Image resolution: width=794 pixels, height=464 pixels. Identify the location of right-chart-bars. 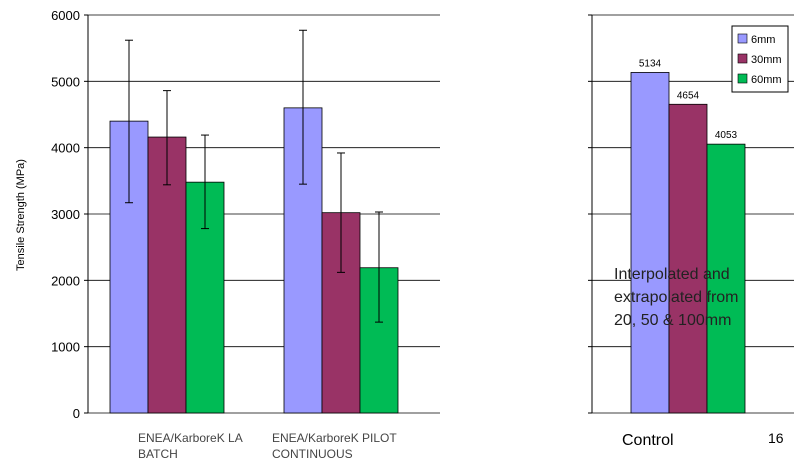
(688, 243).